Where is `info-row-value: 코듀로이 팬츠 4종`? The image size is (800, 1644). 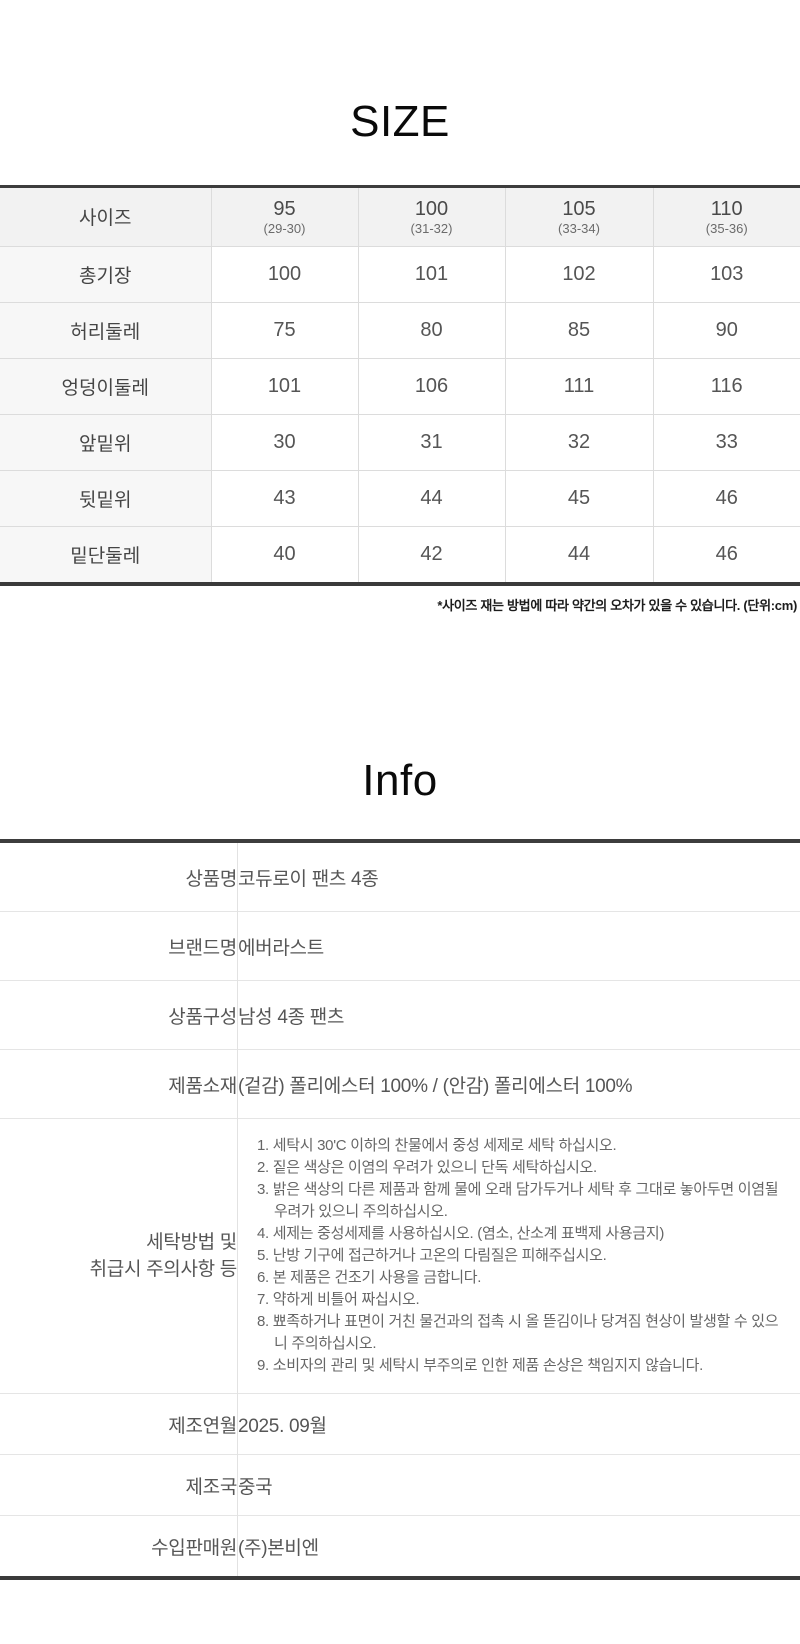
info-row-value: 코듀로이 팬츠 4종 is located at coordinates (308, 879).